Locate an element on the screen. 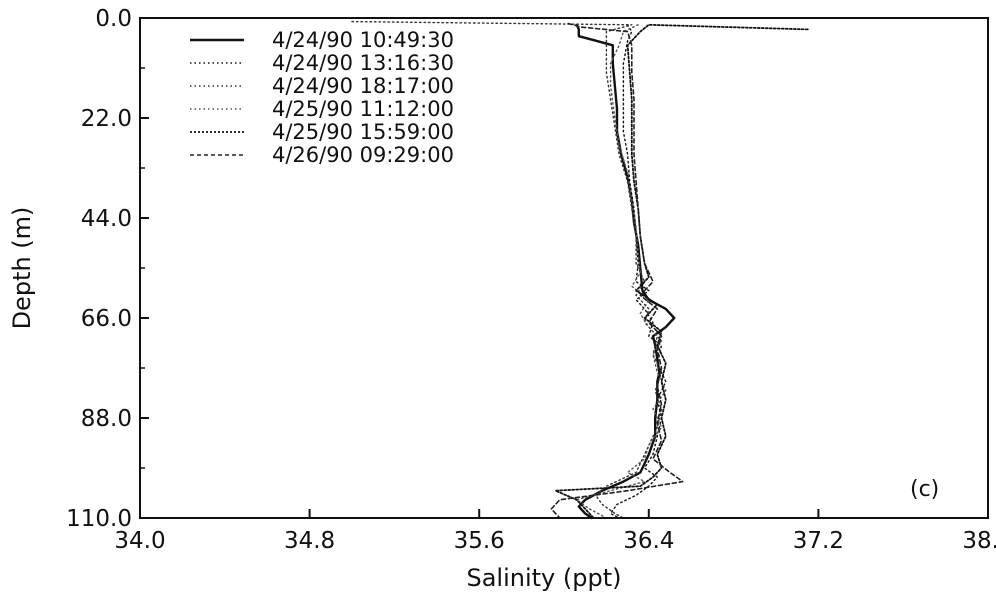 The height and width of the screenshot is (594, 996). x-axis-label: Salinity (ppt) is located at coordinates (543, 578).